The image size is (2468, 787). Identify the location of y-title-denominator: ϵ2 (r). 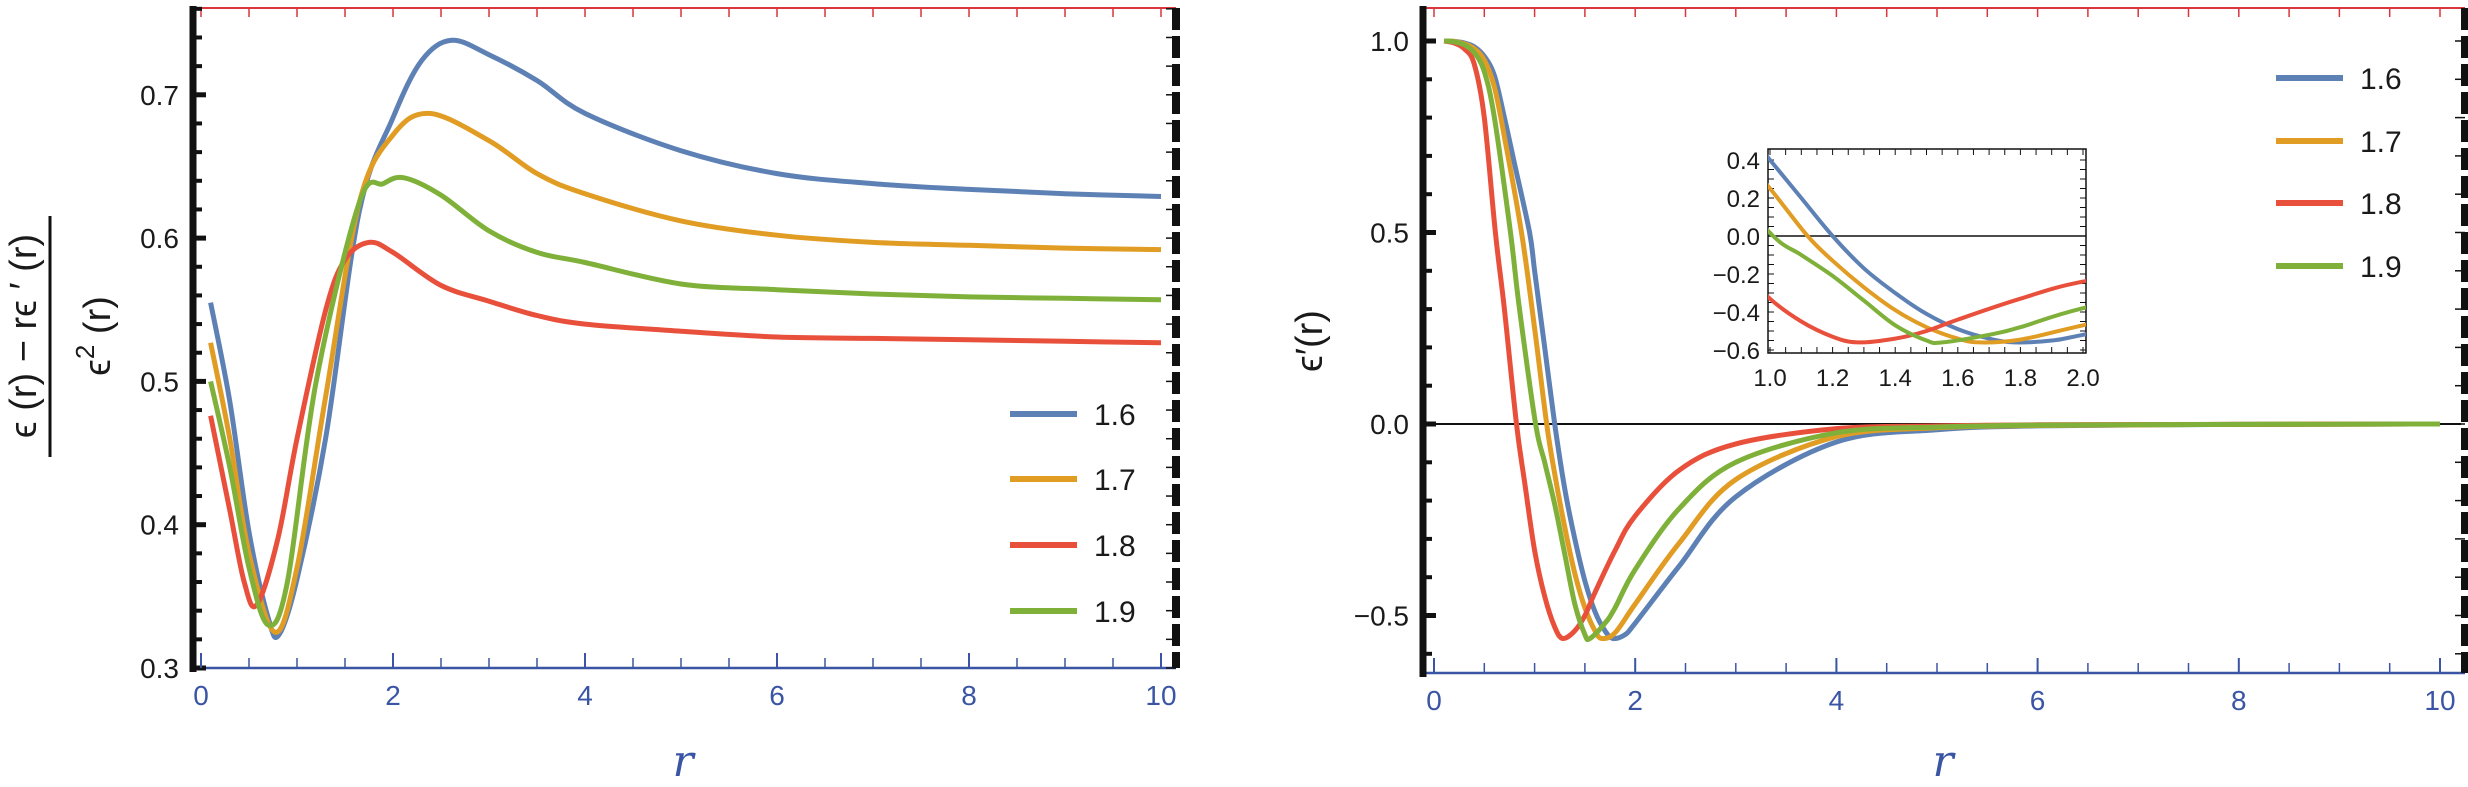
(94, 336).